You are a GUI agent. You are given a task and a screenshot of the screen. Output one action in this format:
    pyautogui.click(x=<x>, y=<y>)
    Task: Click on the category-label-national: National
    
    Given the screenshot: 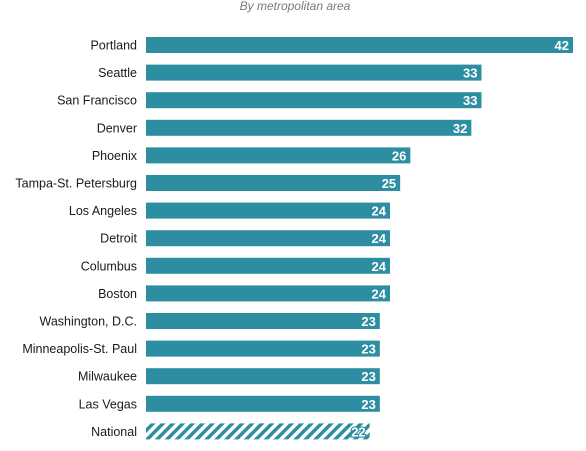 What is the action you would take?
    pyautogui.click(x=114, y=432)
    